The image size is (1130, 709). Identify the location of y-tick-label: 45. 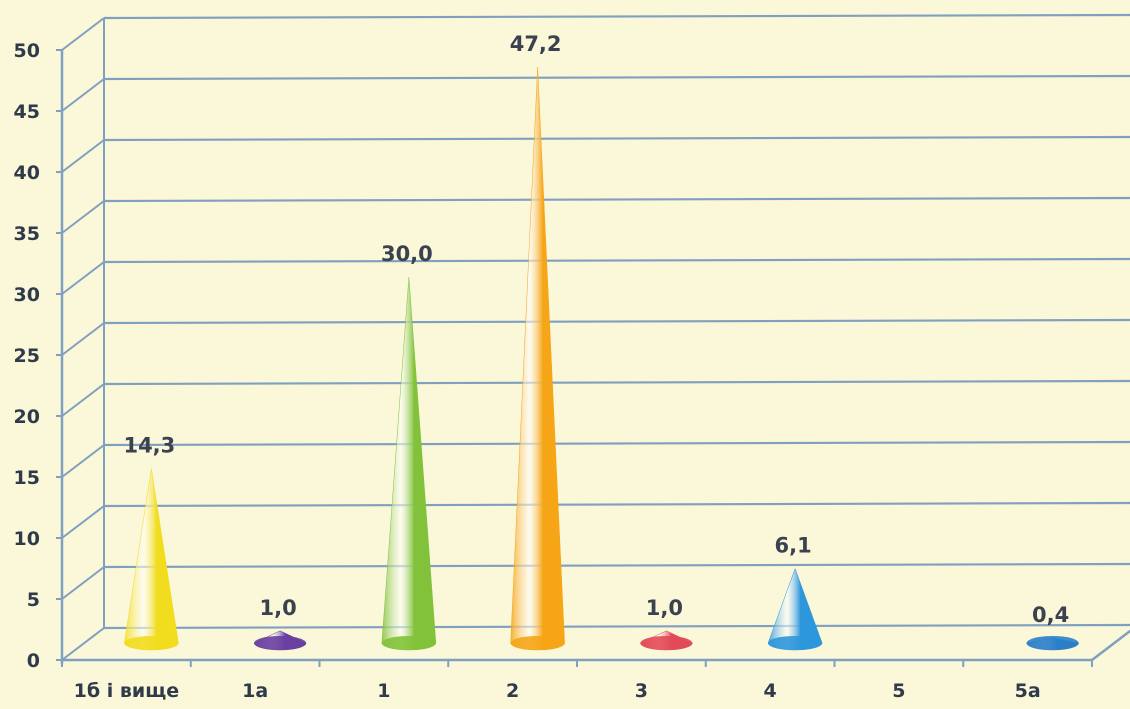
(27, 112).